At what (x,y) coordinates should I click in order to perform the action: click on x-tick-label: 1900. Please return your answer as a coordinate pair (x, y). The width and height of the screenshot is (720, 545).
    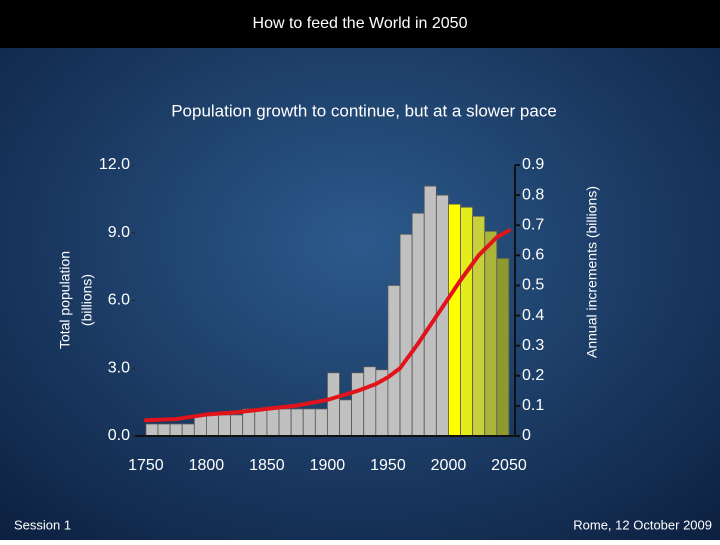
    Looking at the image, I should click on (328, 465).